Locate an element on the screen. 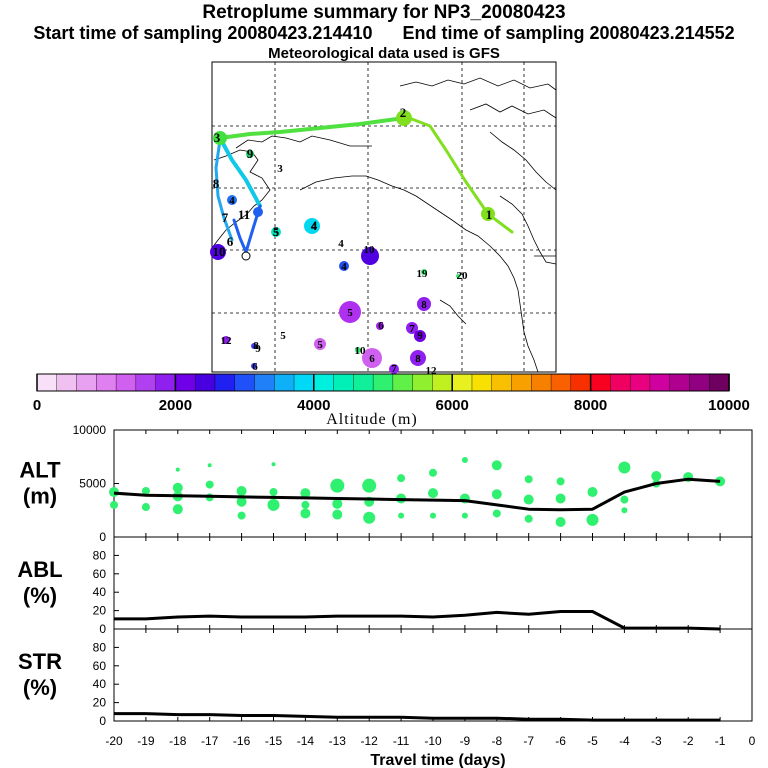 This screenshot has height=768, width=768. end-time: End time of sampling 20080423.214552 is located at coordinates (568, 33).